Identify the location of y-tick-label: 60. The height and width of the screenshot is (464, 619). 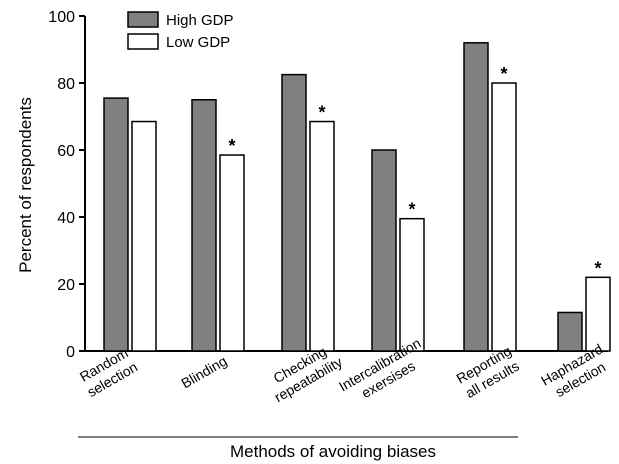
(66, 151).